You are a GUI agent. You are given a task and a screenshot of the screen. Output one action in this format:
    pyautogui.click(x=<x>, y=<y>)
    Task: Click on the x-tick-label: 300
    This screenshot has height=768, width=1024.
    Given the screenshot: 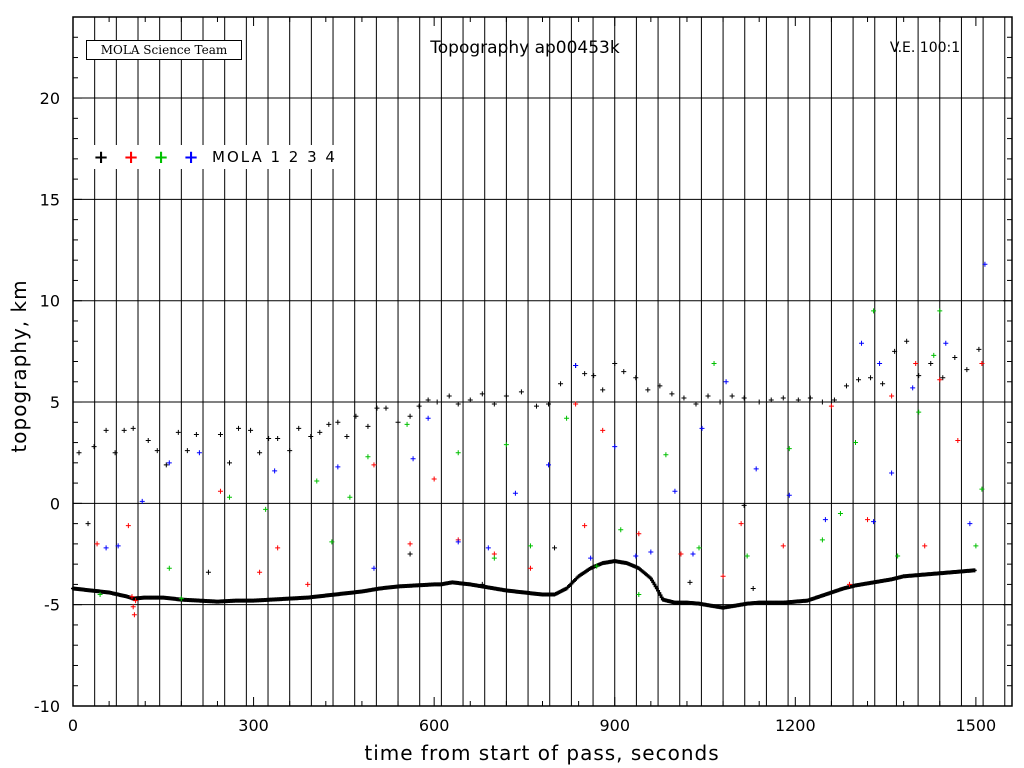 What is the action you would take?
    pyautogui.click(x=253, y=725)
    